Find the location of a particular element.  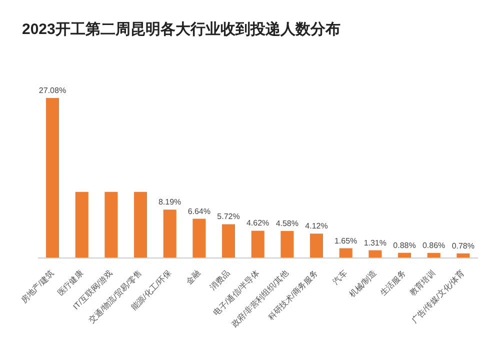

data-label: 0.86% is located at coordinates (434, 245).